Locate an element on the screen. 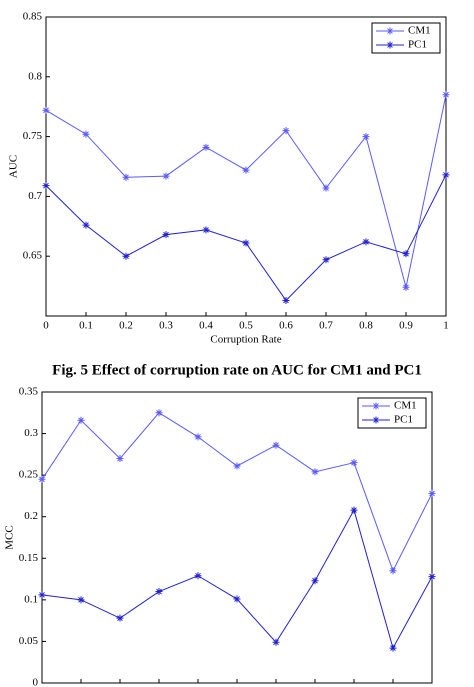 This screenshot has width=474, height=687. y-axis-label: MCC is located at coordinates (10, 537).